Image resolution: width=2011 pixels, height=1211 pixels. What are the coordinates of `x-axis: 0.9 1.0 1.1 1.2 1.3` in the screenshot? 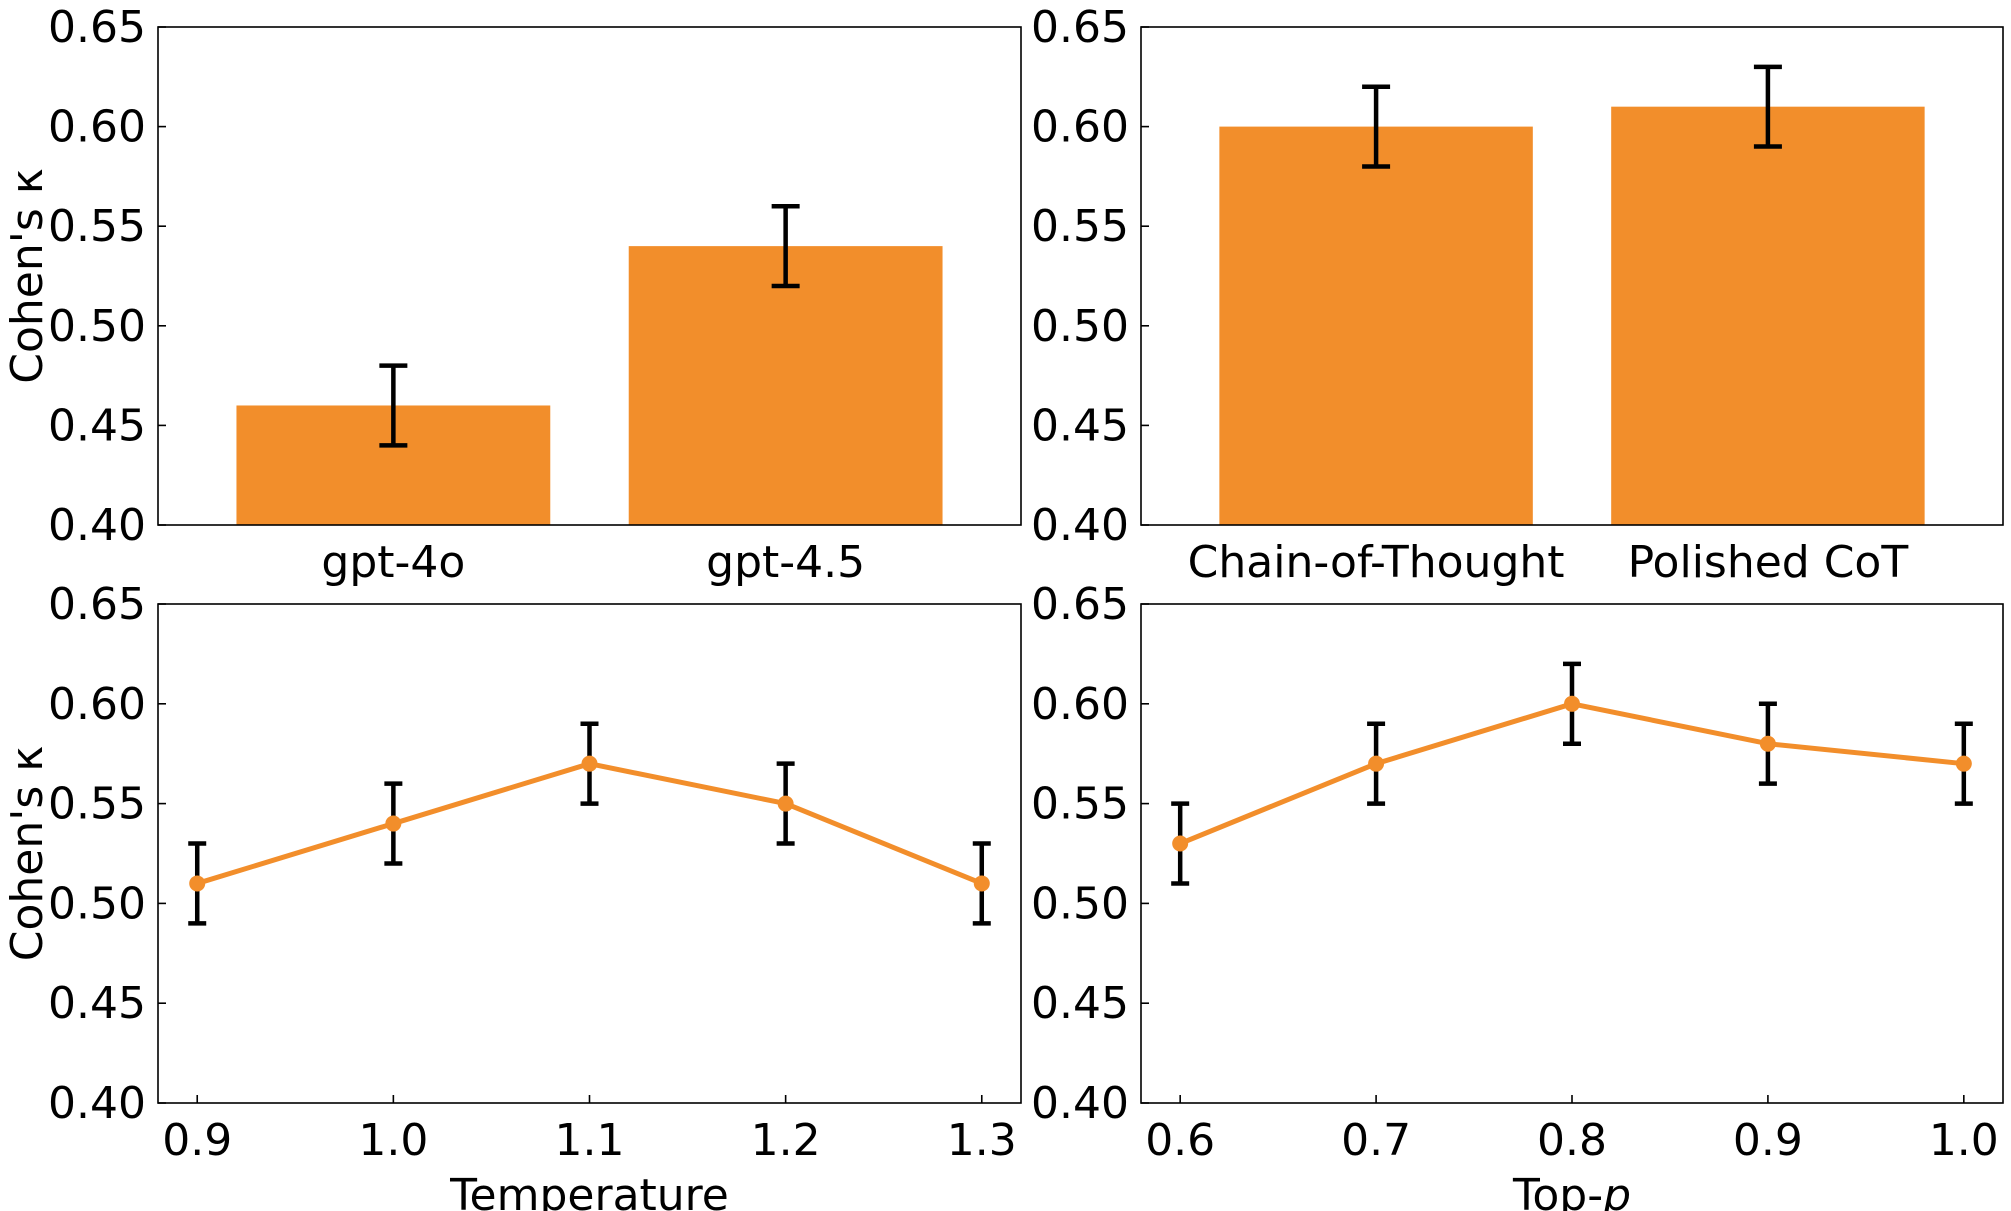 It's located at (589, 1130).